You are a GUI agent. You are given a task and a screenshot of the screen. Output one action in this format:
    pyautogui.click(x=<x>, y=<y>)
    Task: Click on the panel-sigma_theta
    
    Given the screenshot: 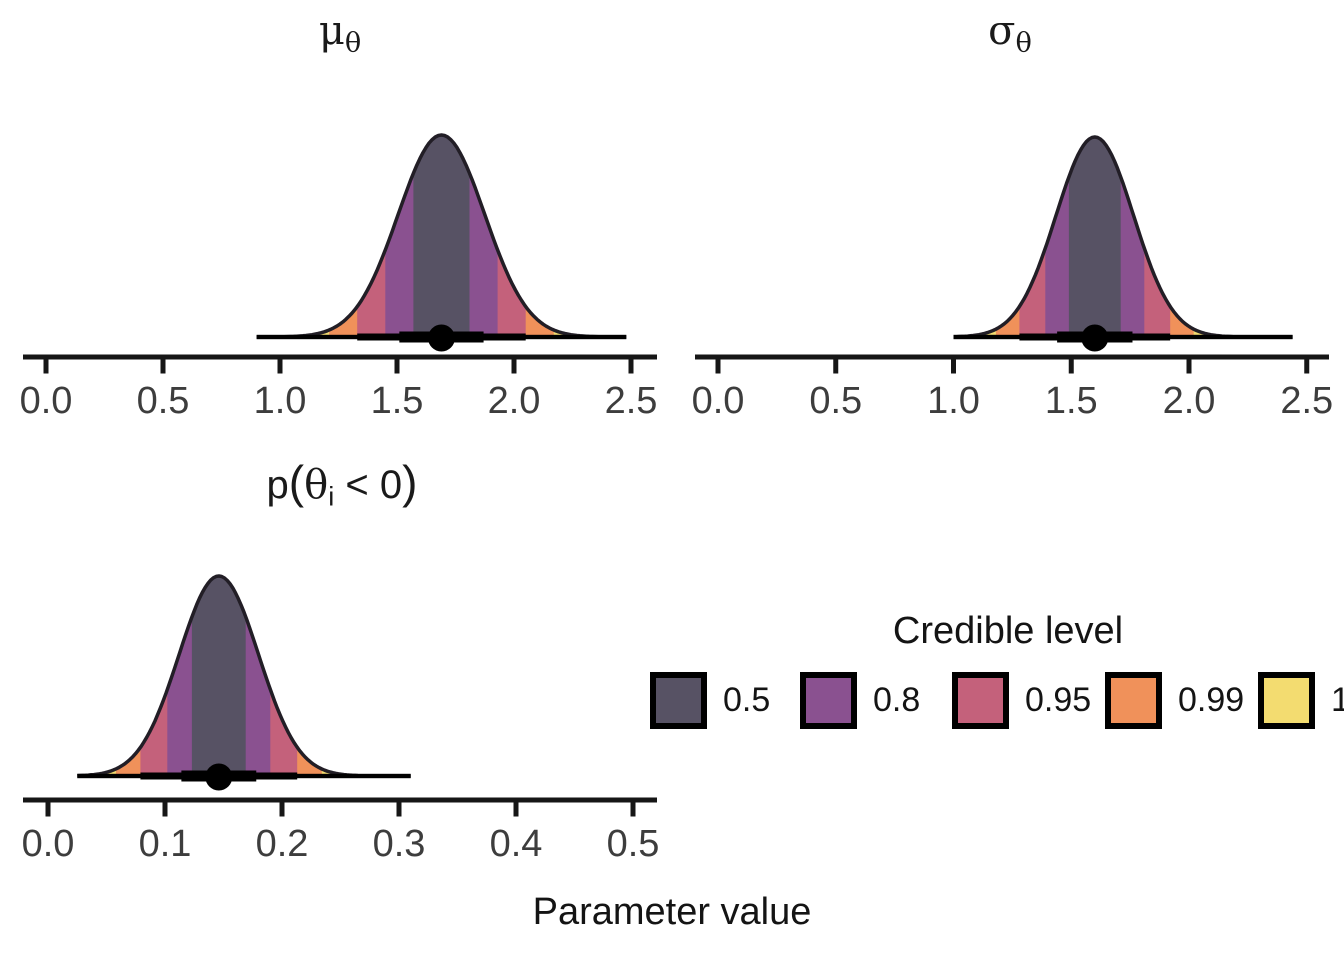 What is the action you would take?
    pyautogui.click(x=1012, y=254)
    